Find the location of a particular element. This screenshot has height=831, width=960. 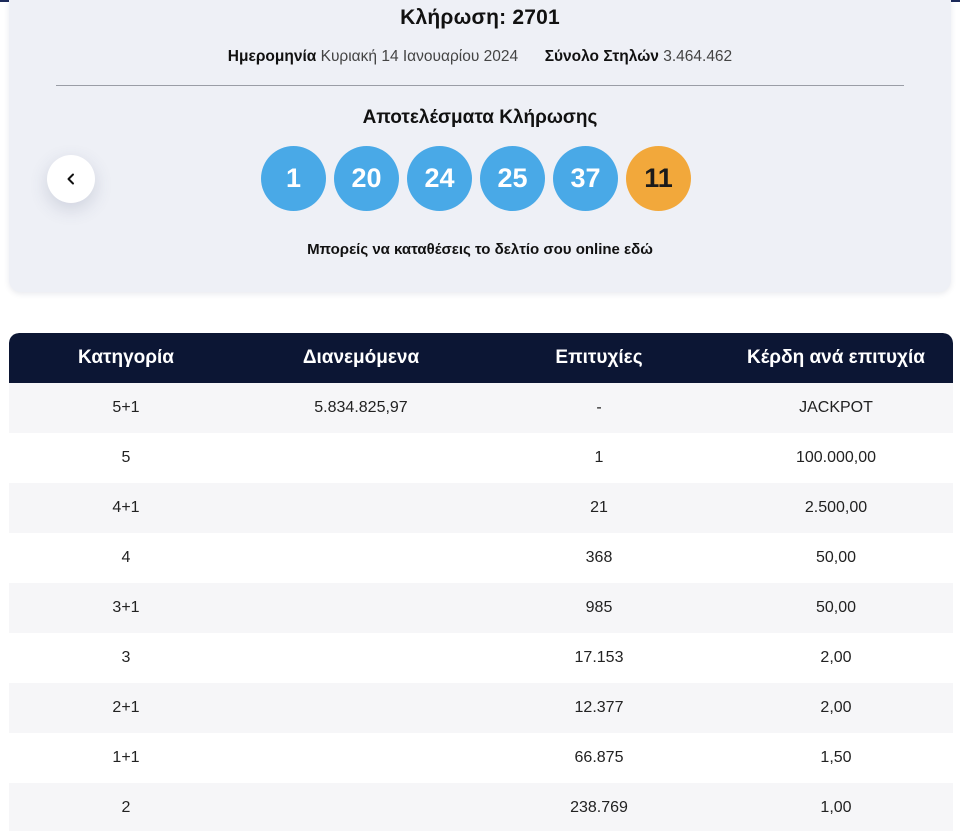

cell-winners: 12.377 is located at coordinates (599, 707).